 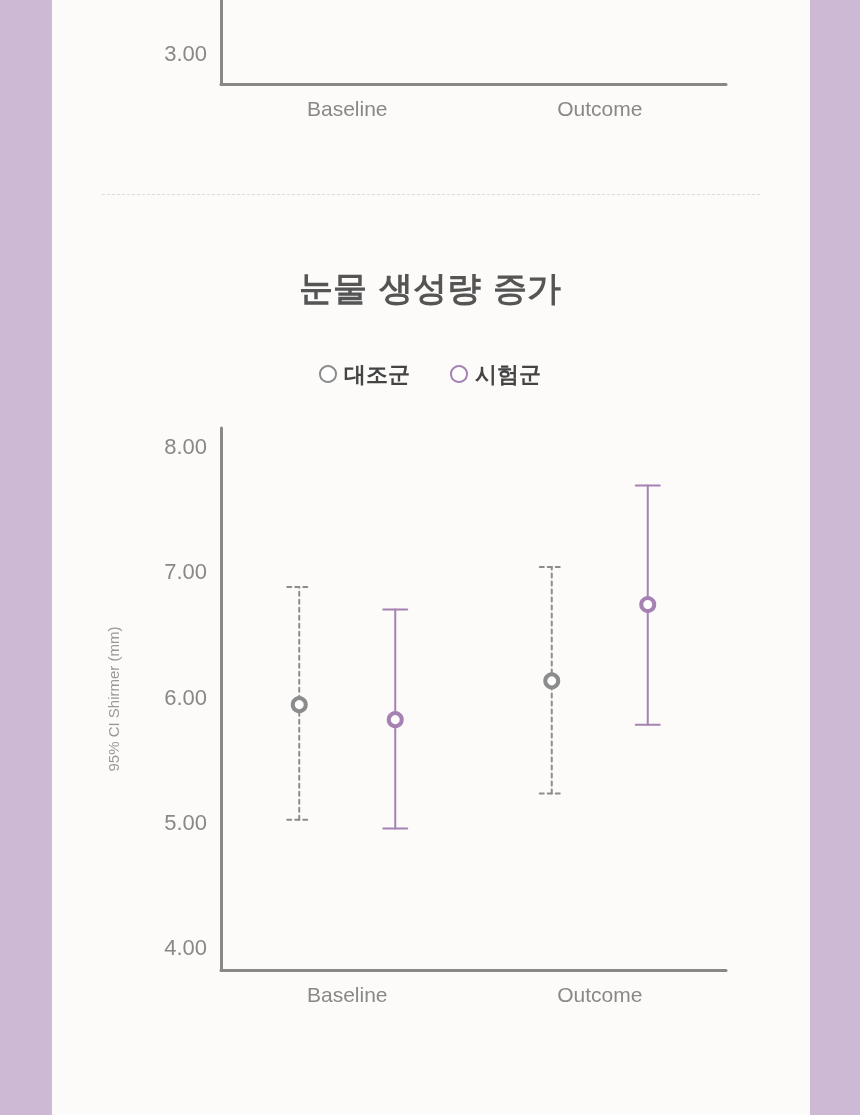 I want to click on y-tick-label: 5.00, so click(x=185, y=822).